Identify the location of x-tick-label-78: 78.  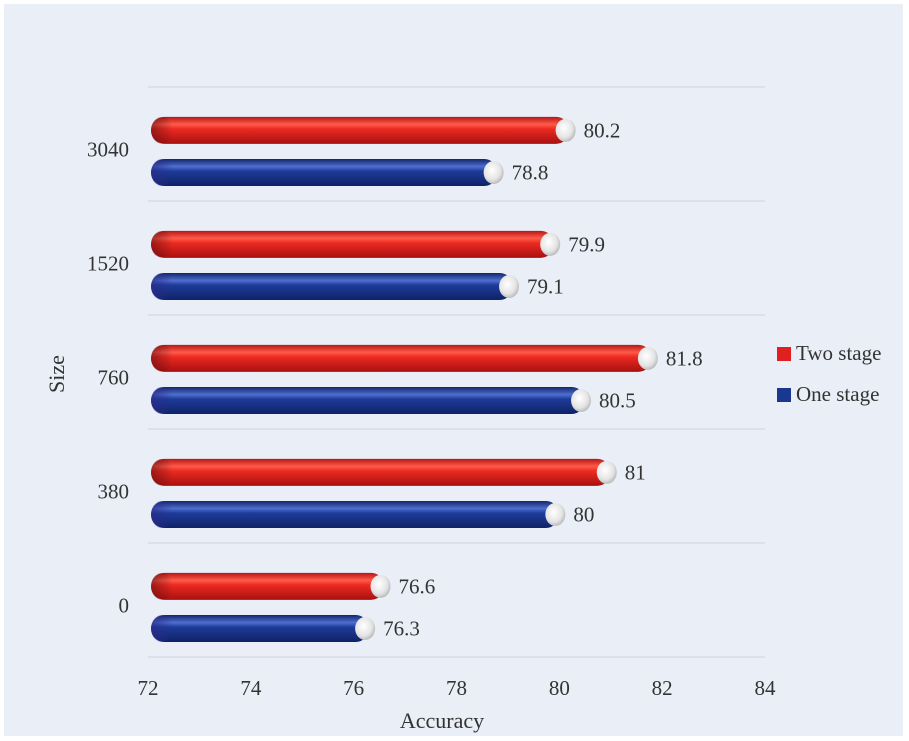
(456, 688).